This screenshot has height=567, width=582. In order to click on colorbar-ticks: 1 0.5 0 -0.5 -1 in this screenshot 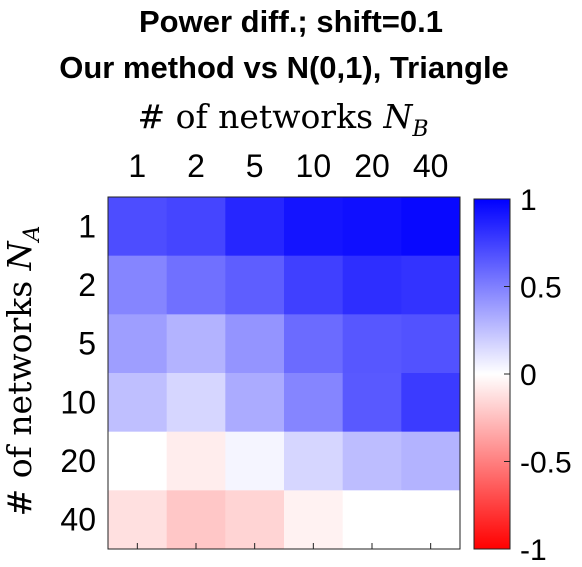, I will do `click(538, 375)`.